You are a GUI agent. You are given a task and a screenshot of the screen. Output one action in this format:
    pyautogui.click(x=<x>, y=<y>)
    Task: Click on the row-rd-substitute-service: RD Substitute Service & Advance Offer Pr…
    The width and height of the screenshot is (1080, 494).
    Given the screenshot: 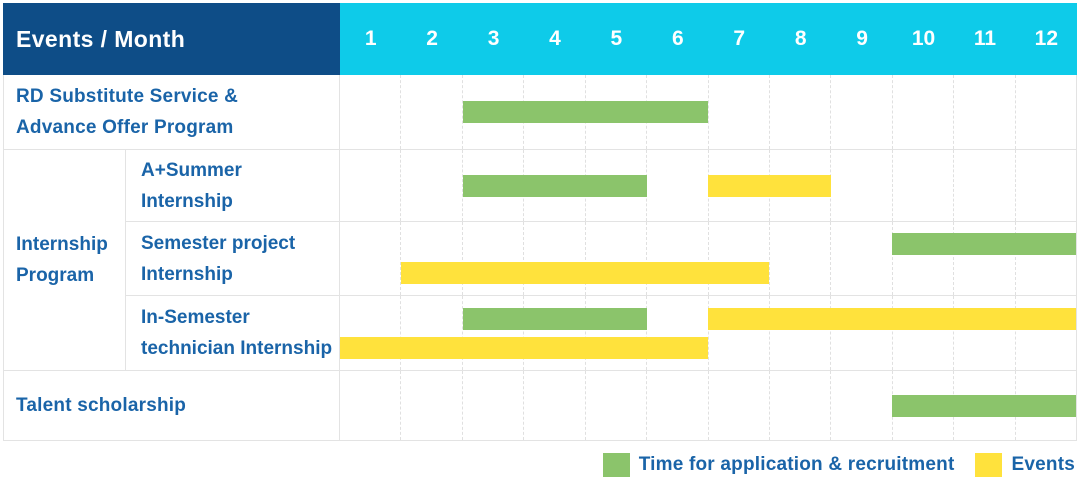 What is the action you would take?
    pyautogui.click(x=540, y=112)
    